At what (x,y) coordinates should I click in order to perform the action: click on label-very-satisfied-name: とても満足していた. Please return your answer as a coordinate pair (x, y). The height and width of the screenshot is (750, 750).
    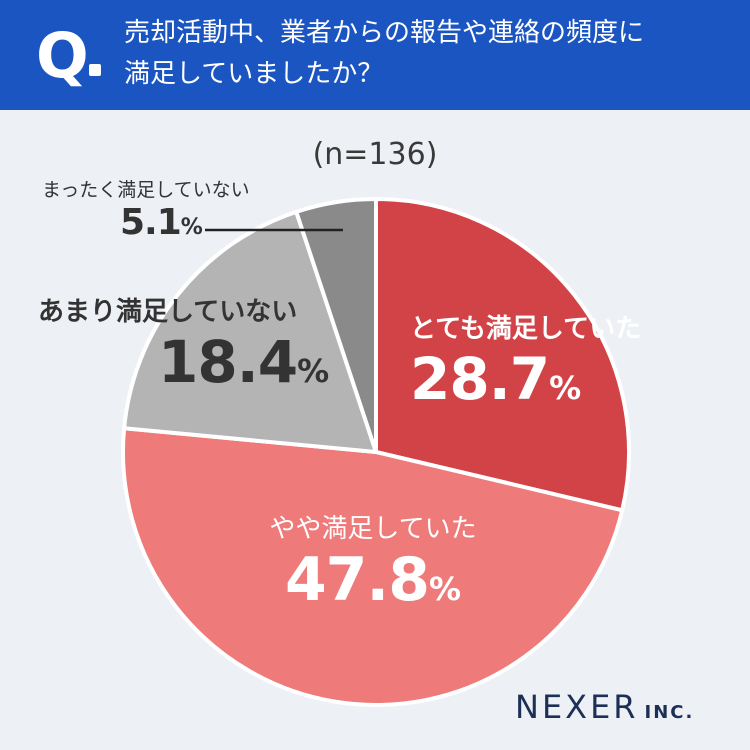
    Looking at the image, I should click on (526, 329).